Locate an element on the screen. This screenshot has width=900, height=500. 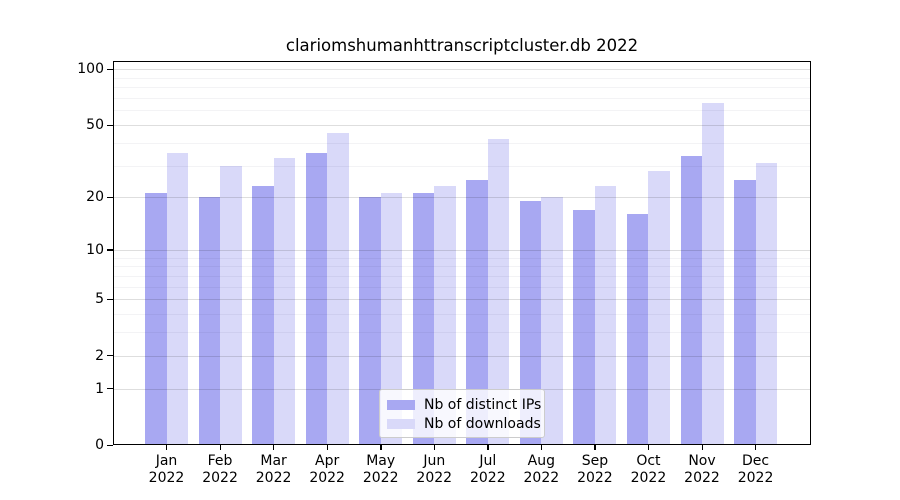
x-tick-label: Apr 2022 is located at coordinates (327, 469).